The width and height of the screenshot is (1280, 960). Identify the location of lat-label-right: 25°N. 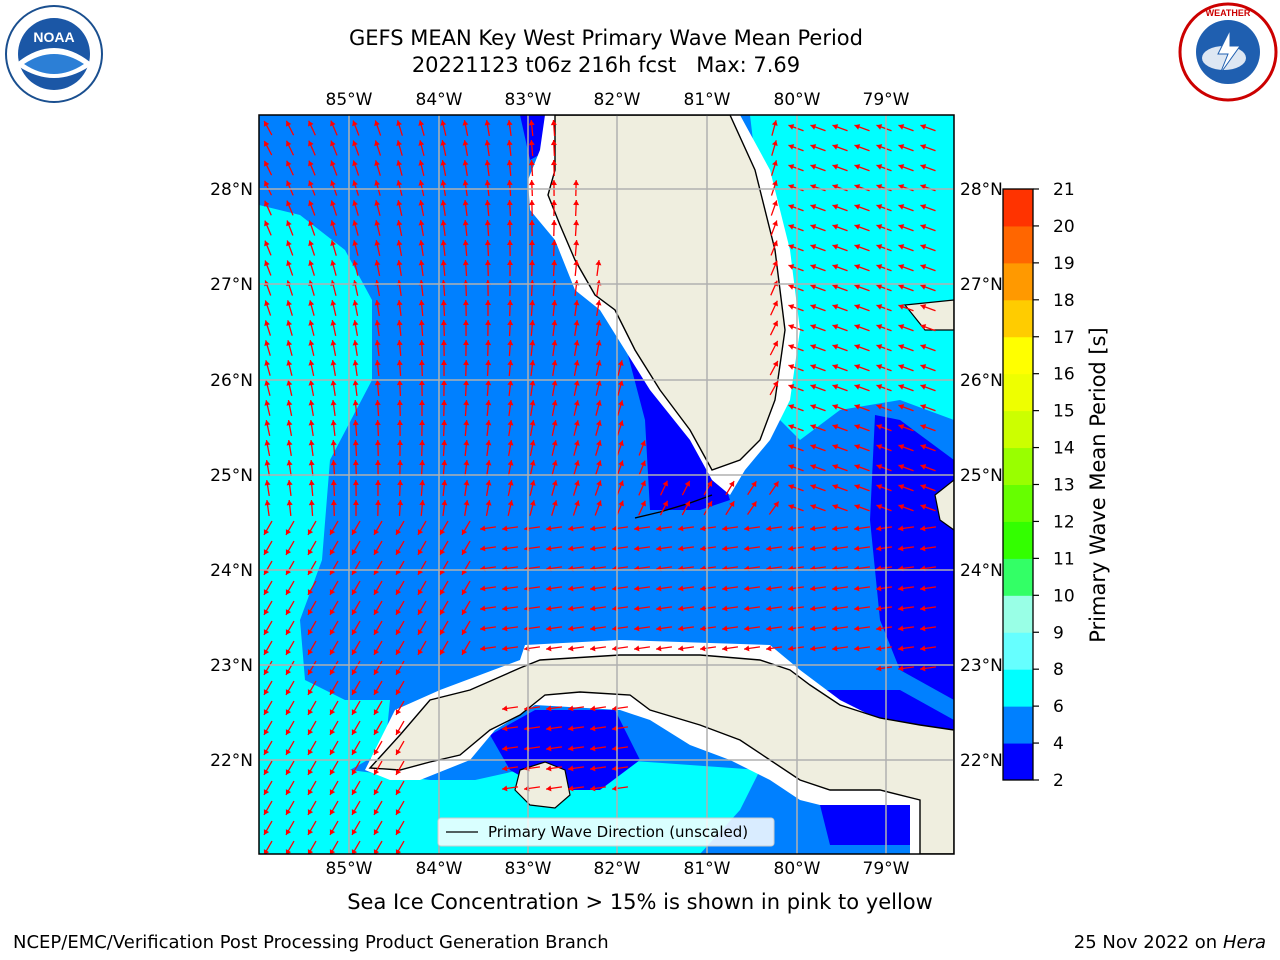
(981, 476).